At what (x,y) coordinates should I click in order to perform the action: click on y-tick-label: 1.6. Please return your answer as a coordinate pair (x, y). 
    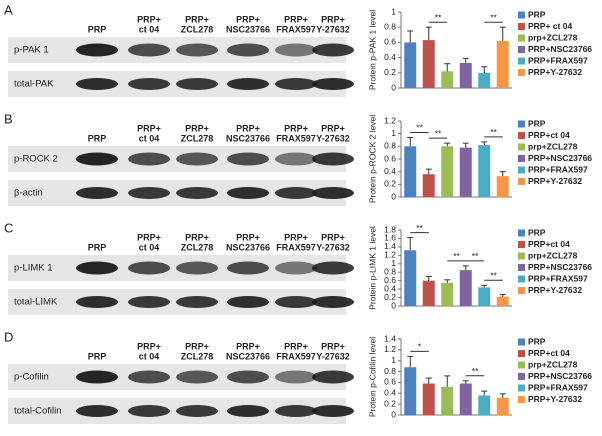
    Looking at the image, I should click on (390, 238).